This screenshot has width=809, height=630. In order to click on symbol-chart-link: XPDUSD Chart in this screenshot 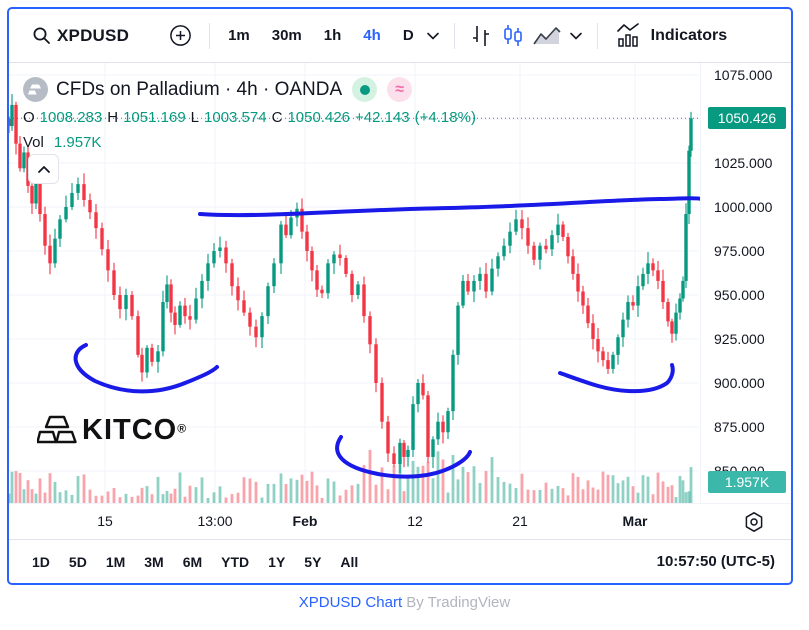, I will do `click(350, 602)`.